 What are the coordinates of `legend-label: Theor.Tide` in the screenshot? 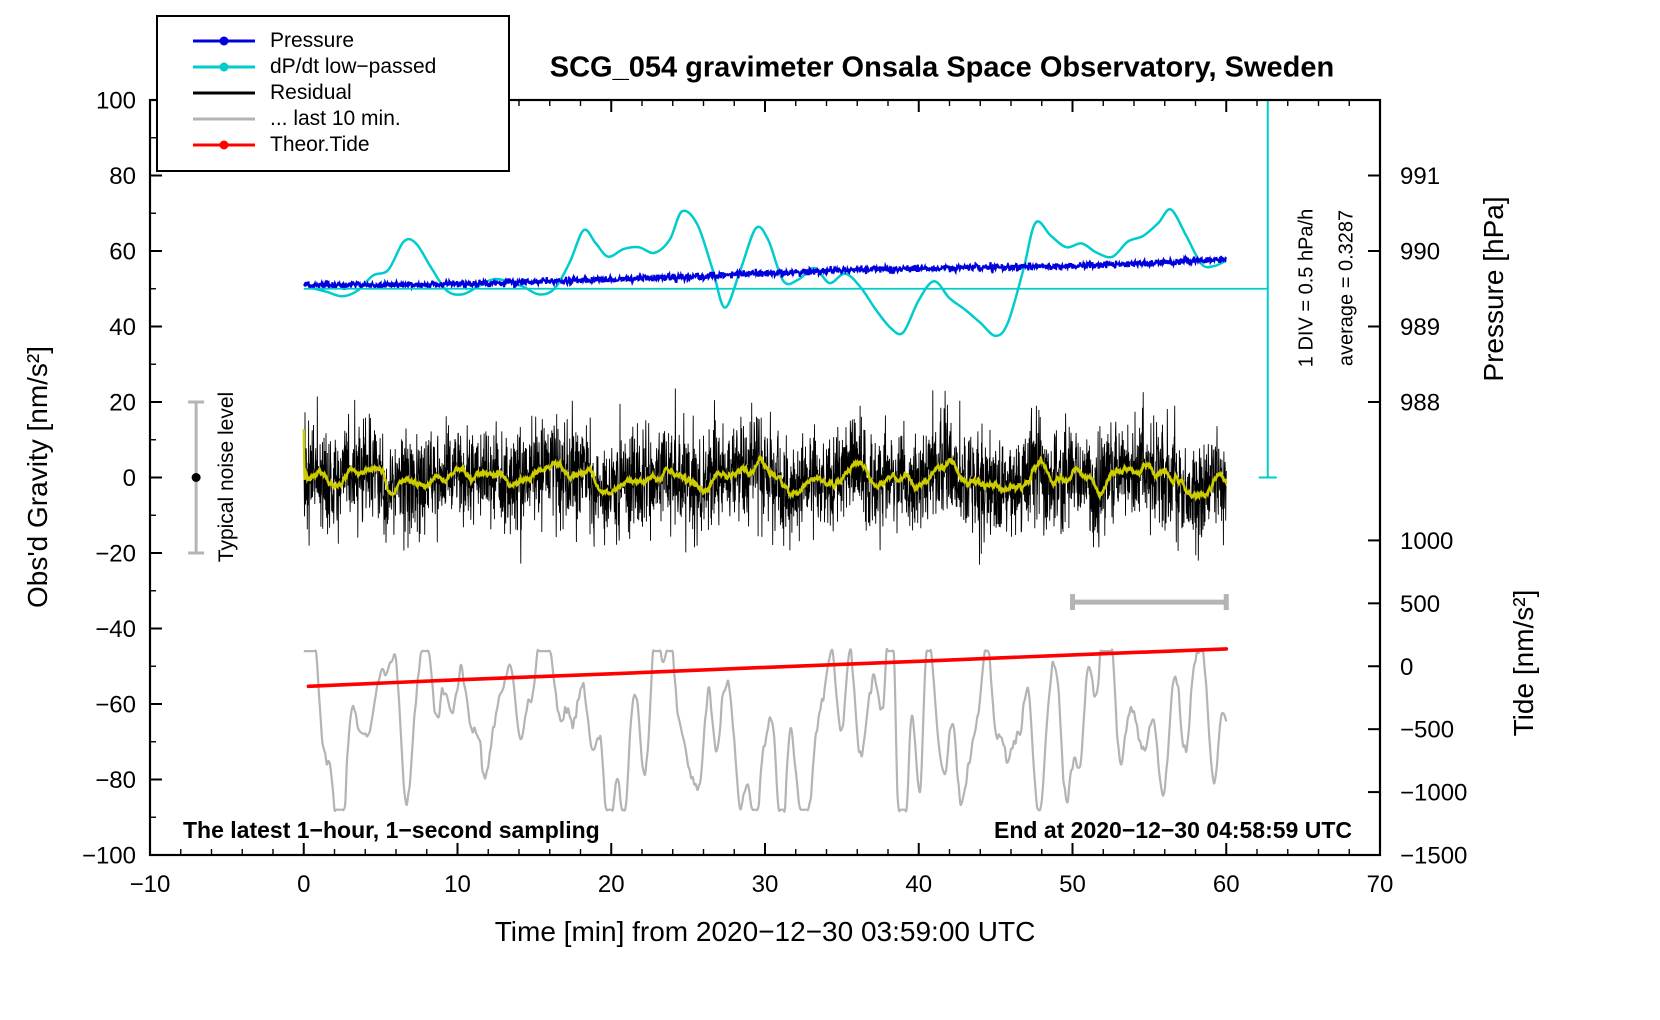 It's located at (320, 144).